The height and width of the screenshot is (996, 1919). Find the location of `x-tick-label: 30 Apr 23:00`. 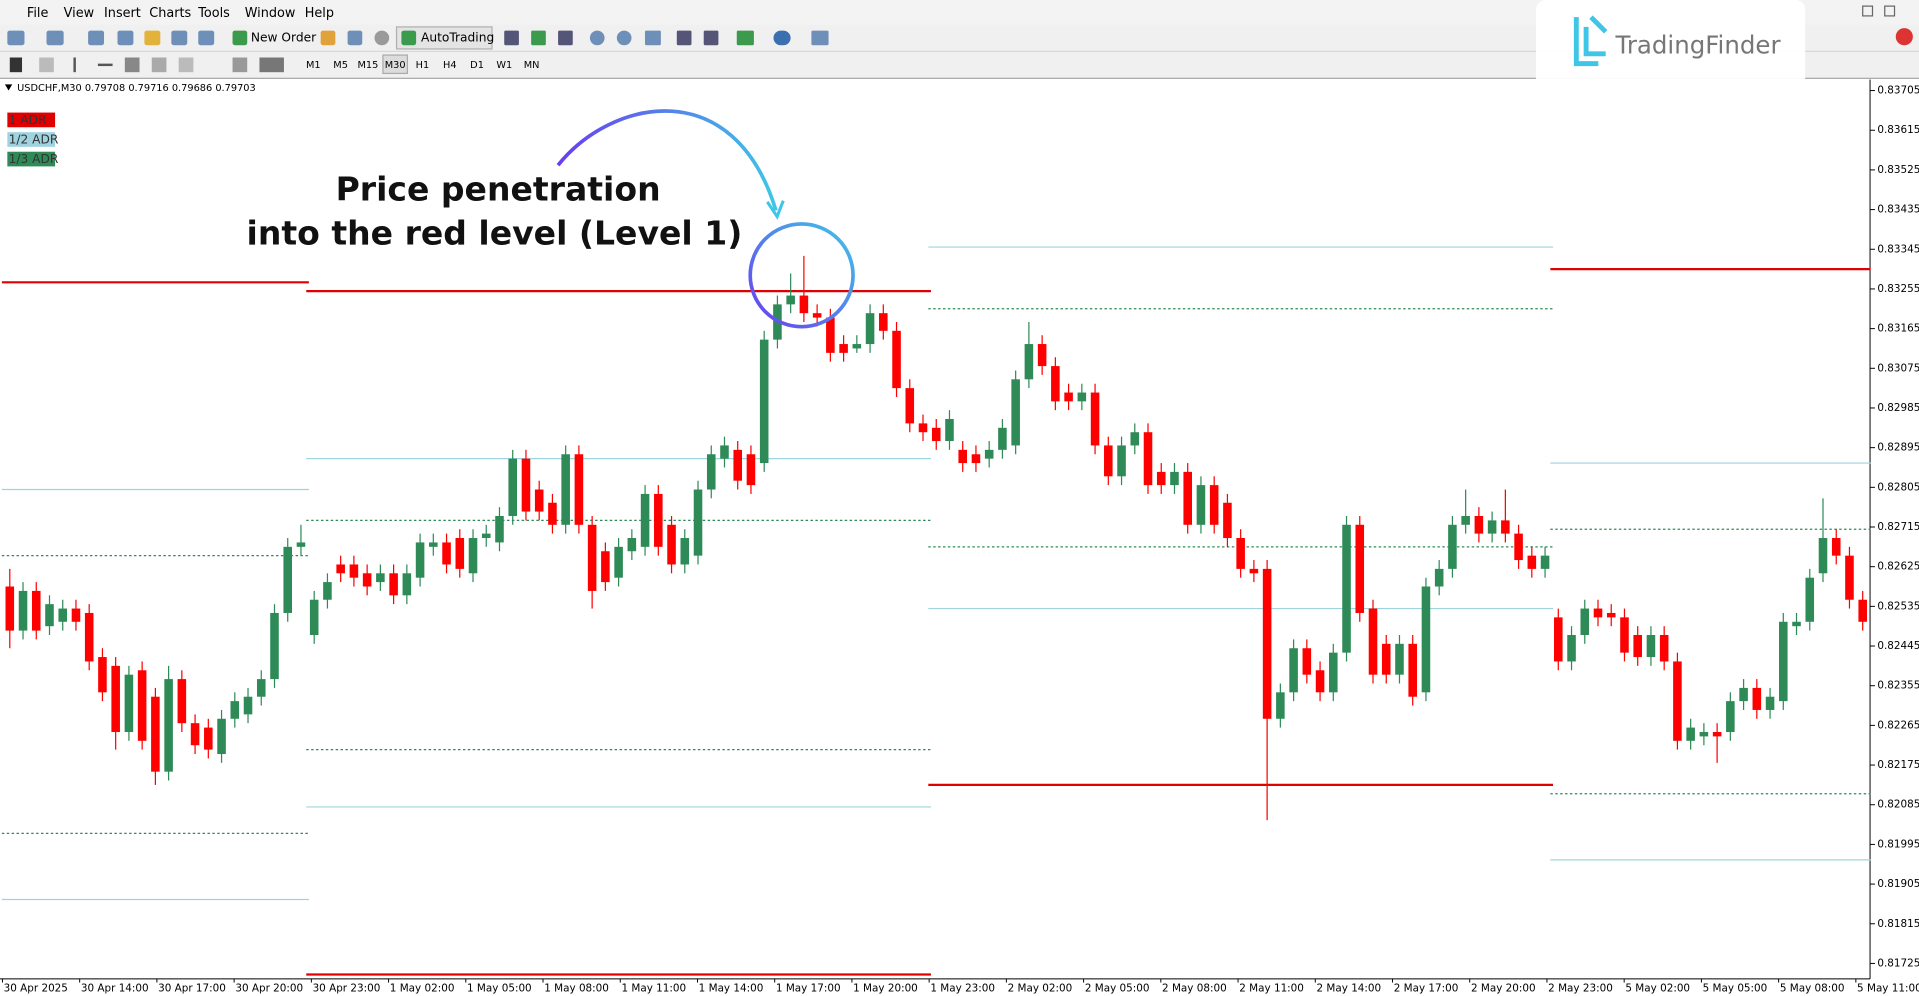

x-tick-label: 30 Apr 23:00 is located at coordinates (347, 989).